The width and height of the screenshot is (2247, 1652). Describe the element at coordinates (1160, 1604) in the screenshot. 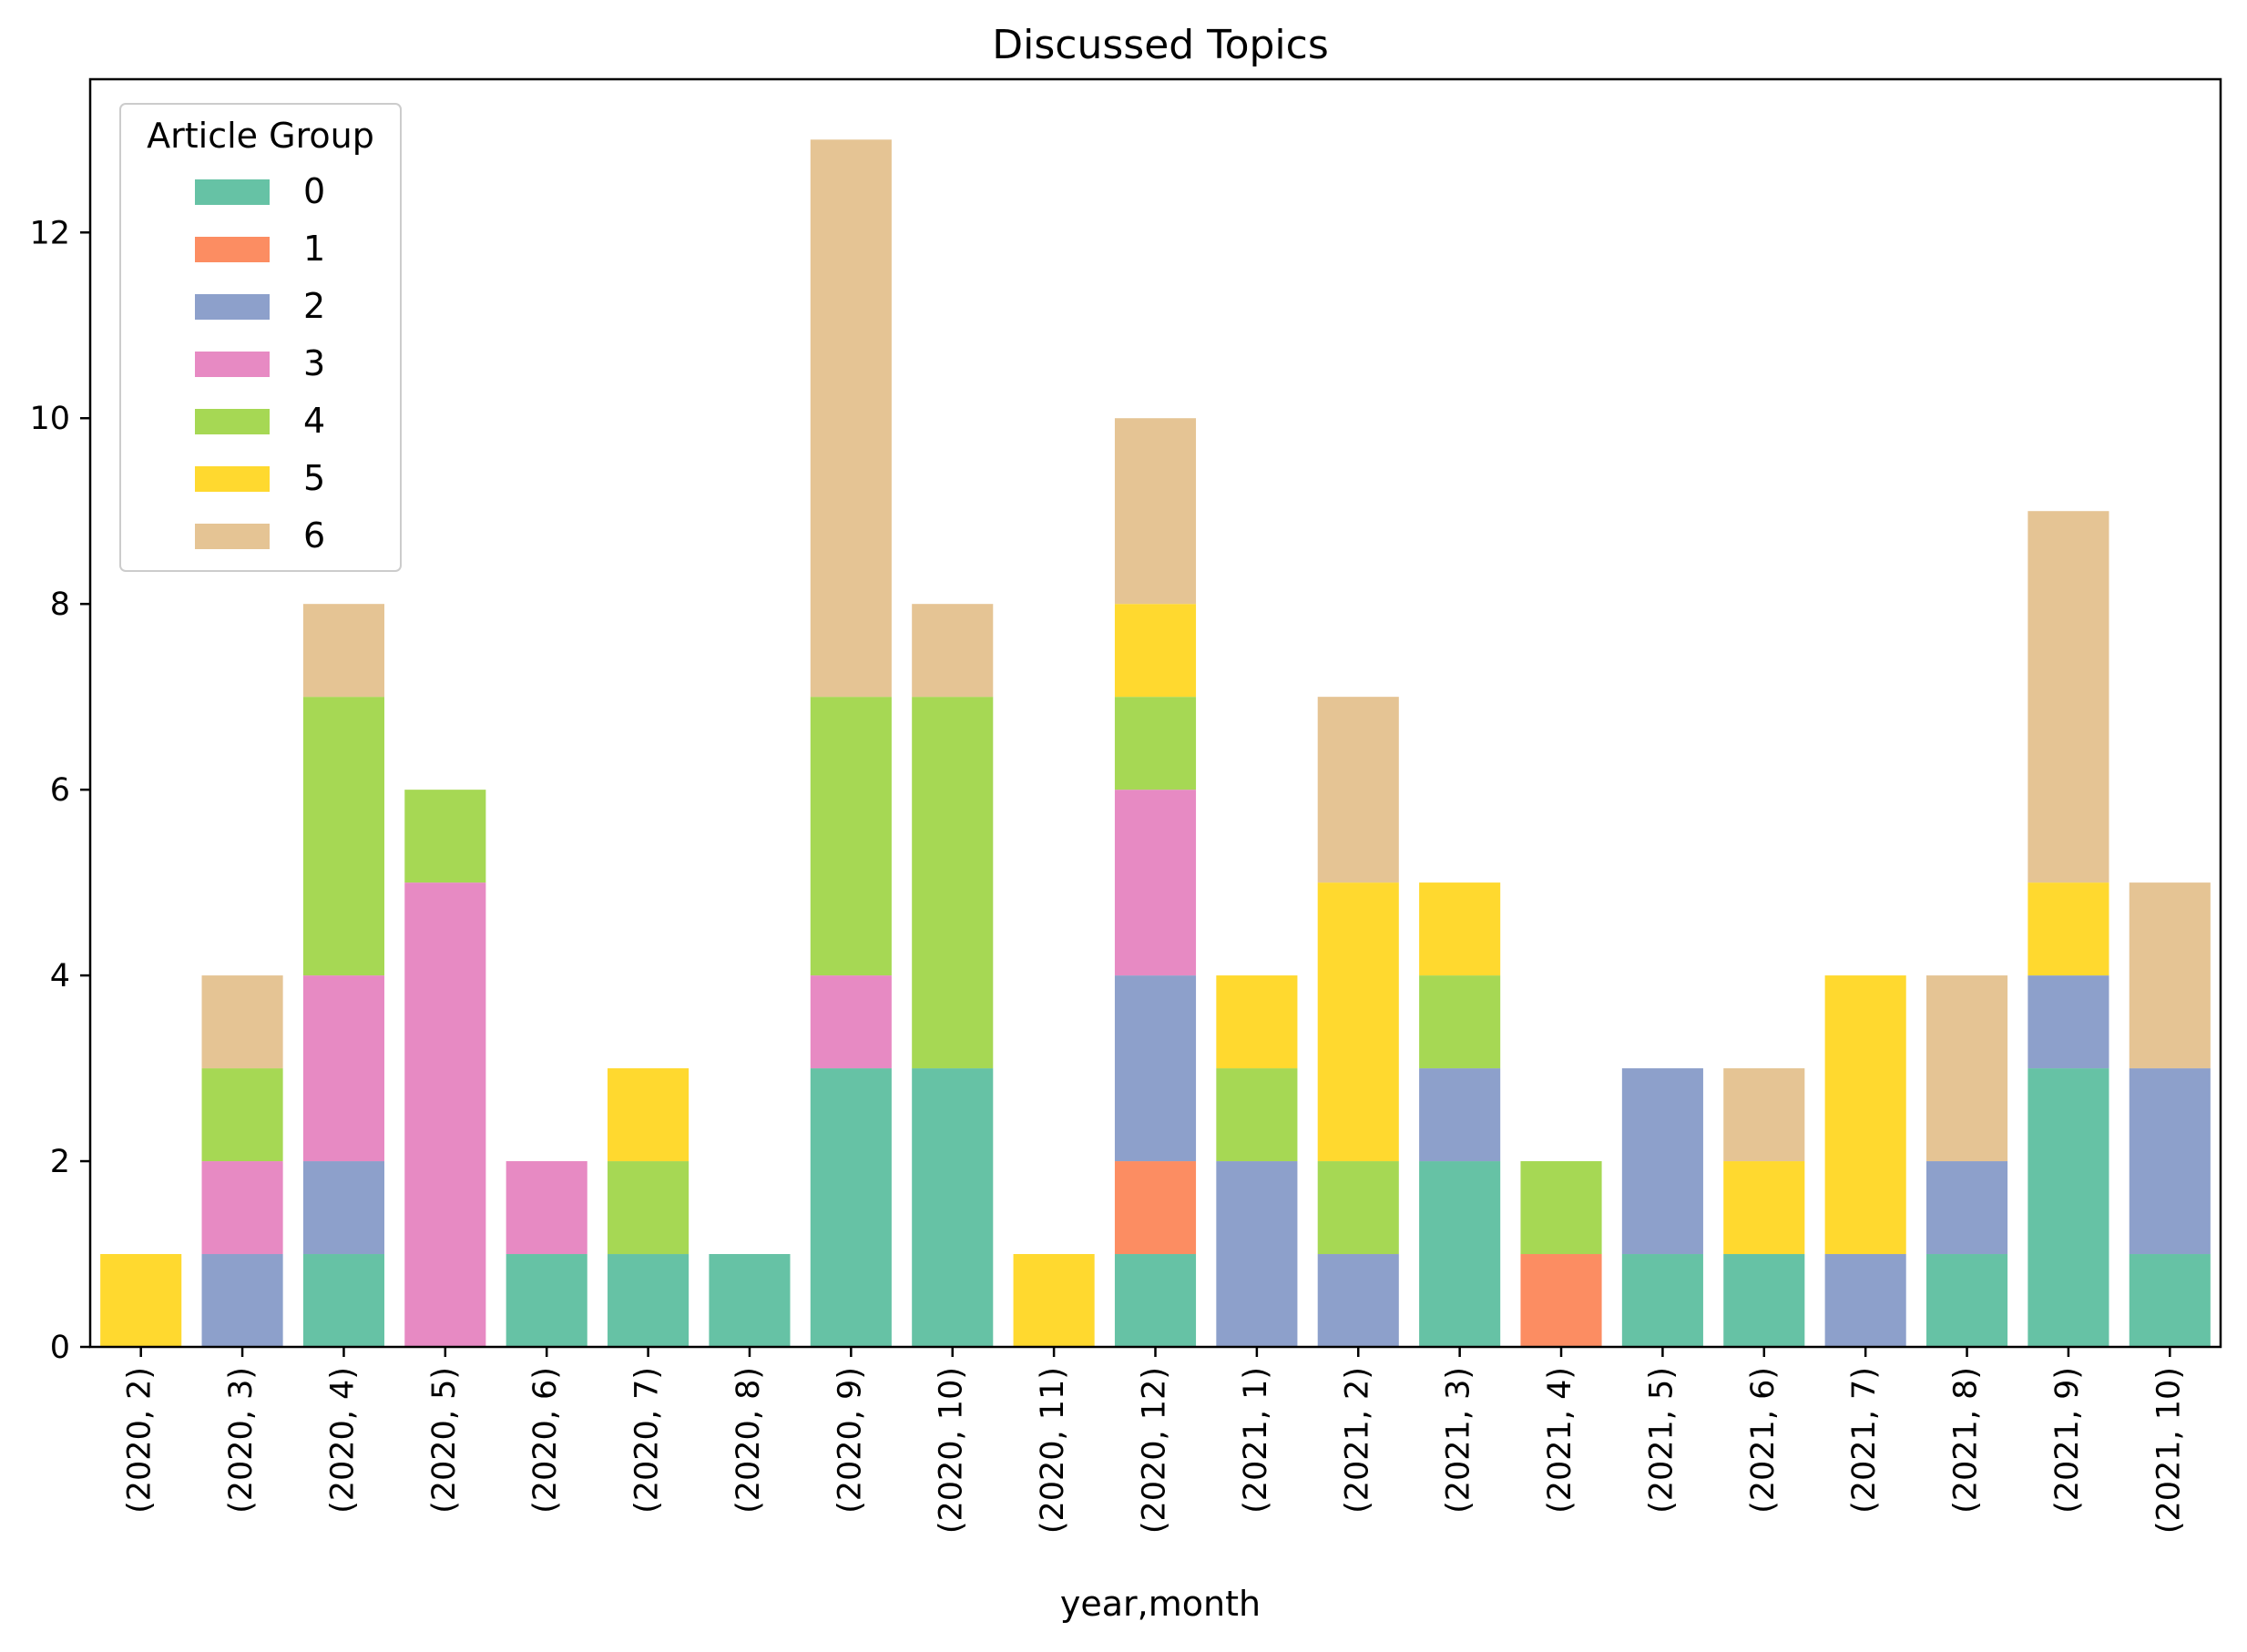

I see `x-axis-label: year,month` at that location.